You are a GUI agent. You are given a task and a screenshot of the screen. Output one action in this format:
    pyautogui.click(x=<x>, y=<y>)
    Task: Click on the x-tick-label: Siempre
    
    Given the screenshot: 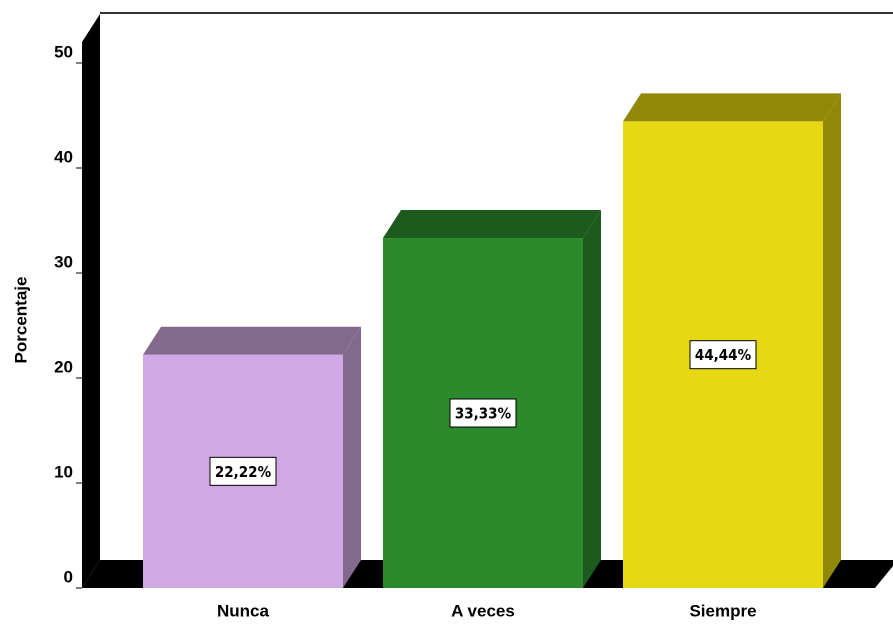 What is the action you would take?
    pyautogui.click(x=722, y=610)
    